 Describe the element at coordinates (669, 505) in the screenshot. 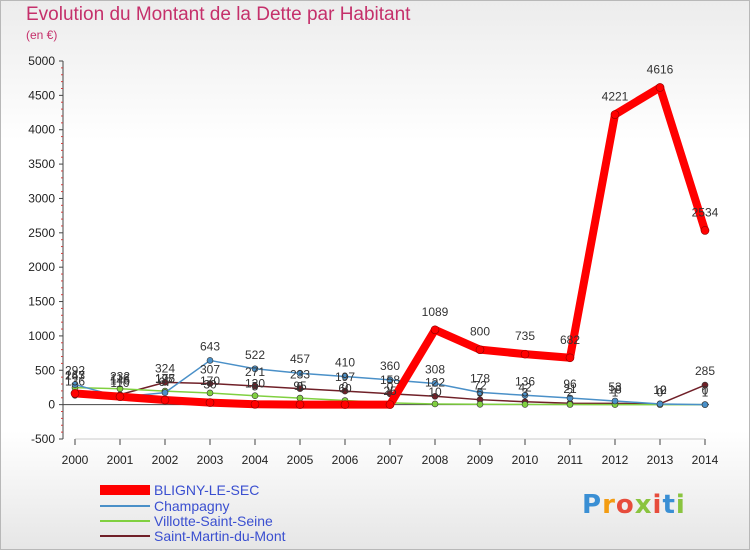

I see `logo-letter: t` at that location.